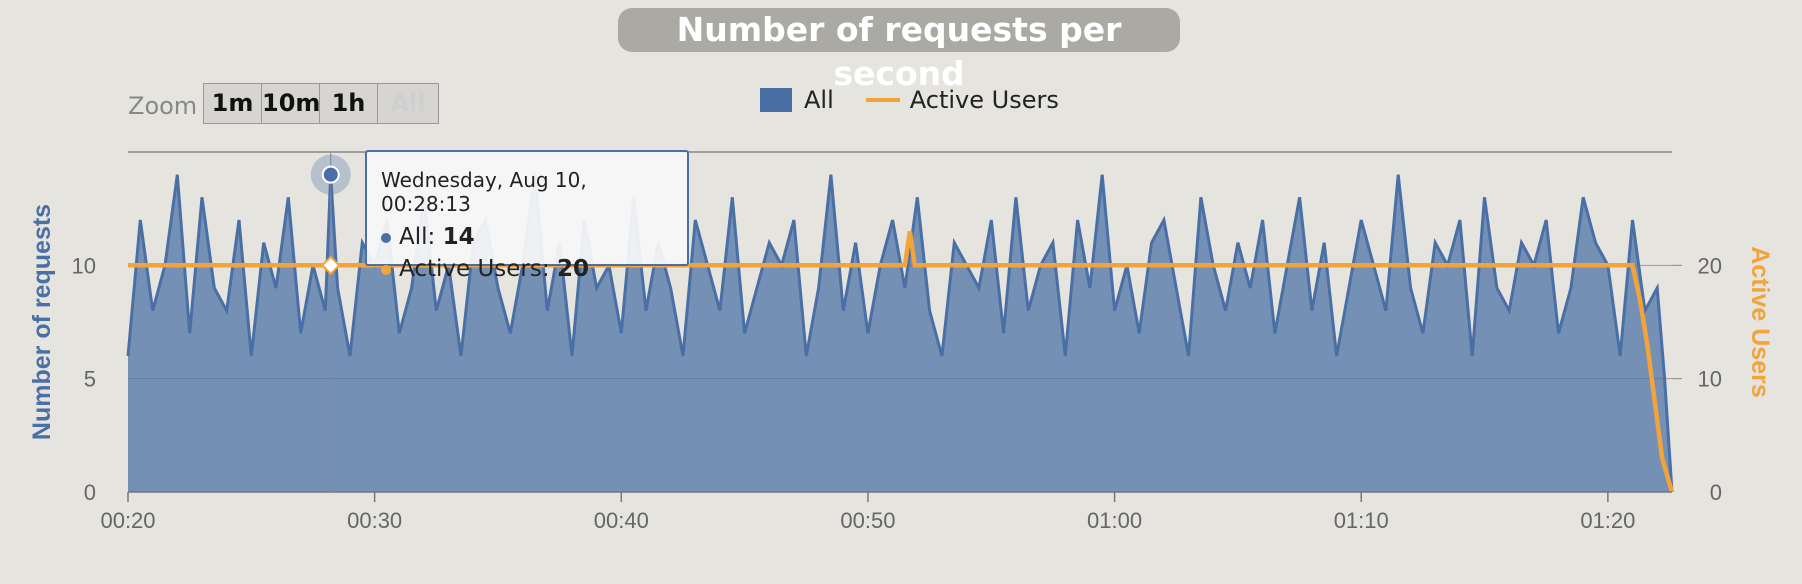  Describe the element at coordinates (1716, 492) in the screenshot. I see `y-right-tick-label: 0` at that location.